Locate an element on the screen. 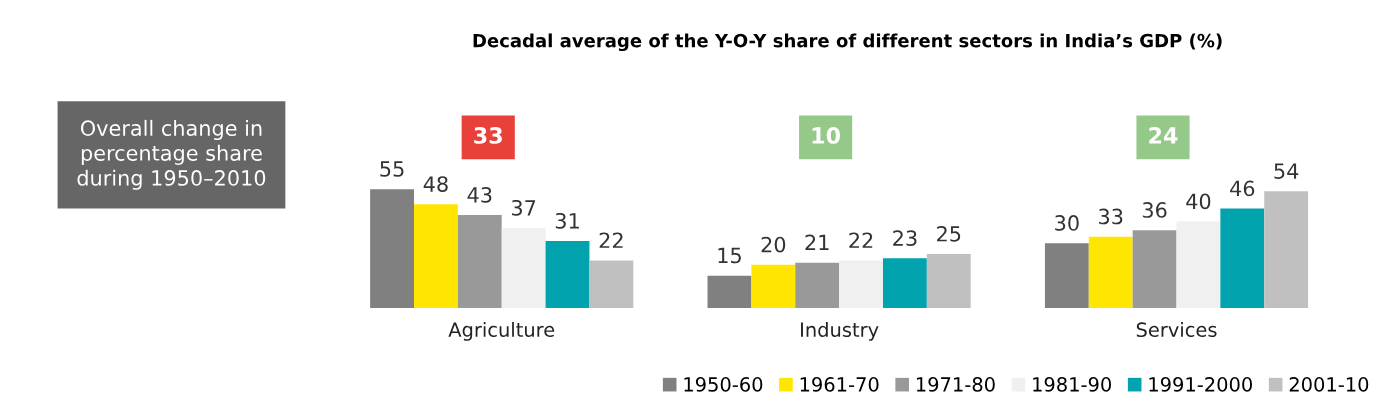 Image resolution: width=1394 pixels, height=413 pixels. x-tick-label: Agriculture is located at coordinates (501, 331).